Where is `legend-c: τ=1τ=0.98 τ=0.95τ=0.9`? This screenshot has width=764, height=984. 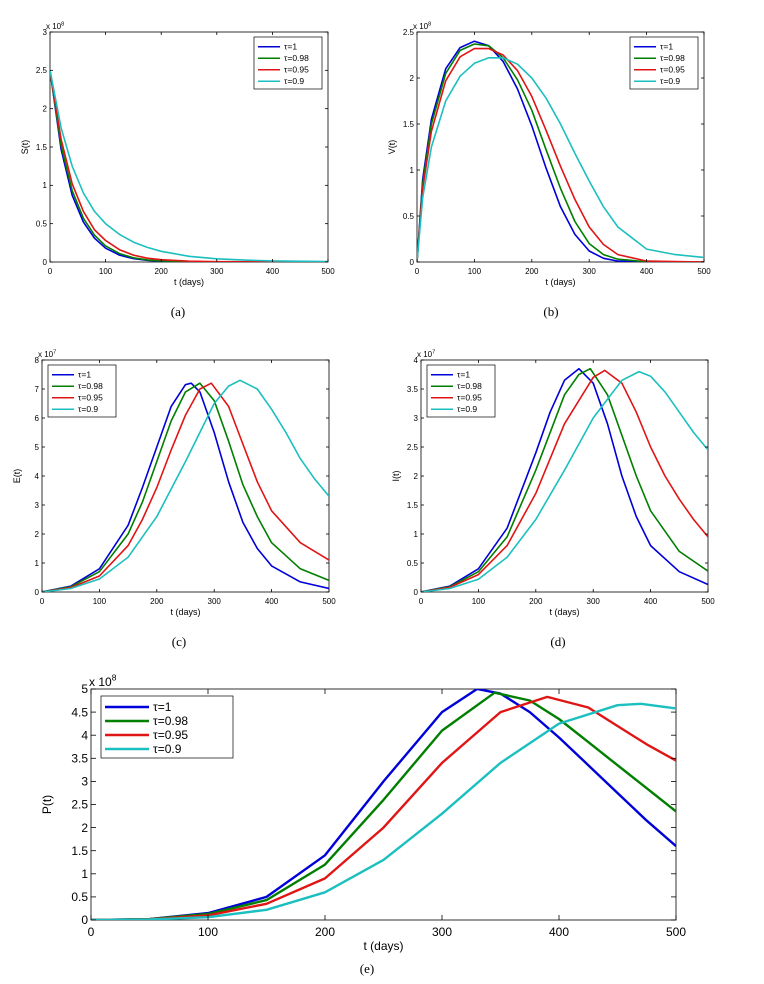 legend-c: τ=1τ=0.98 τ=0.95τ=0.9 is located at coordinates (82, 391).